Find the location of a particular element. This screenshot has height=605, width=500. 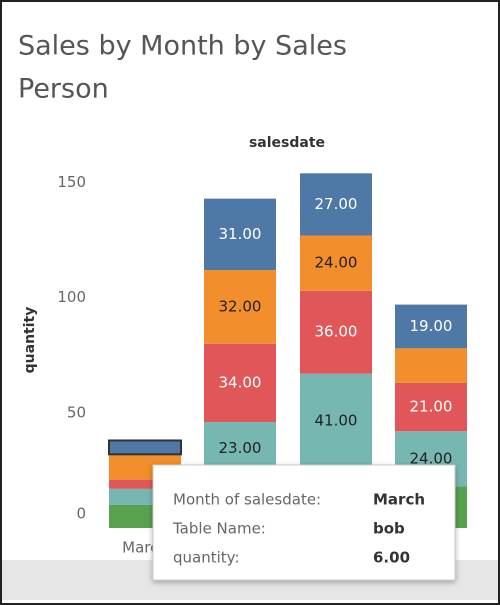

tooltip-label: Table Name: is located at coordinates (219, 529).